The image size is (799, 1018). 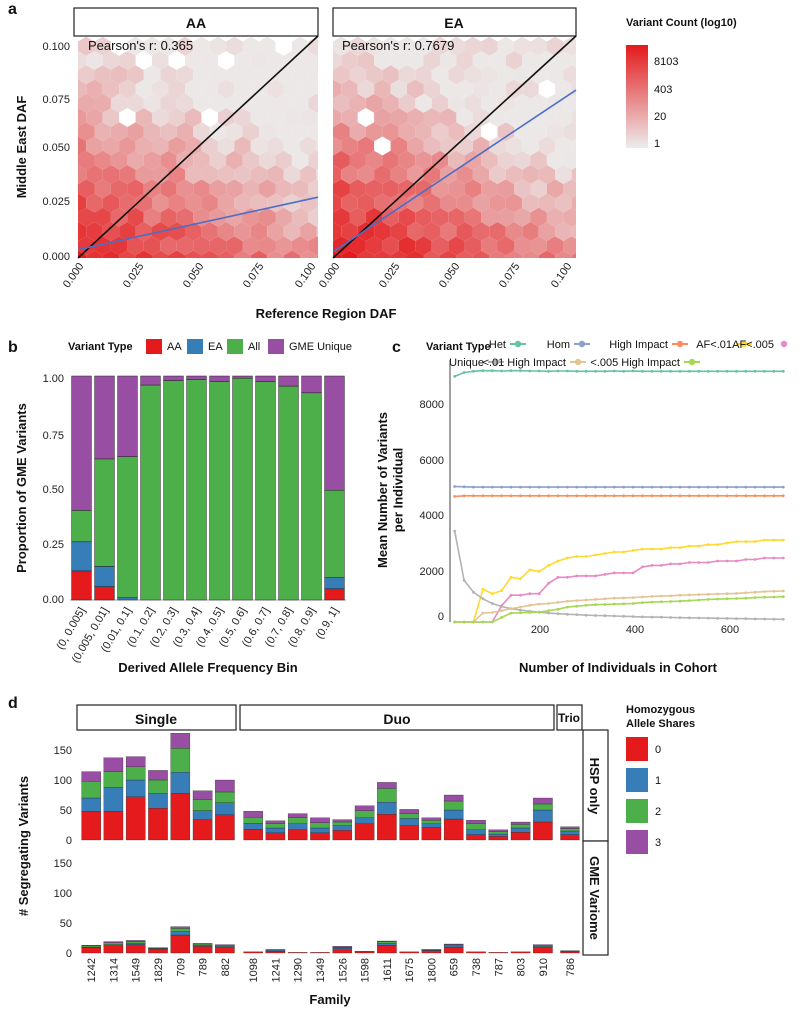 What do you see at coordinates (619, 609) in the screenshot?
I see `c-line--005-high-impact` at bounding box center [619, 609].